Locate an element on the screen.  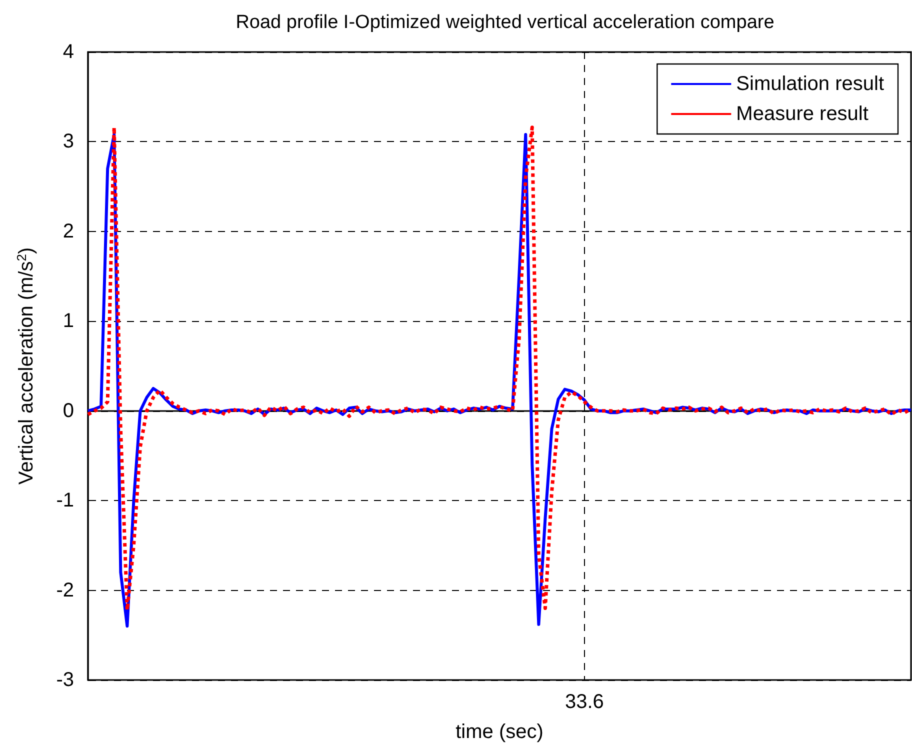
x-axis-title: time (sec) is located at coordinates (500, 732).